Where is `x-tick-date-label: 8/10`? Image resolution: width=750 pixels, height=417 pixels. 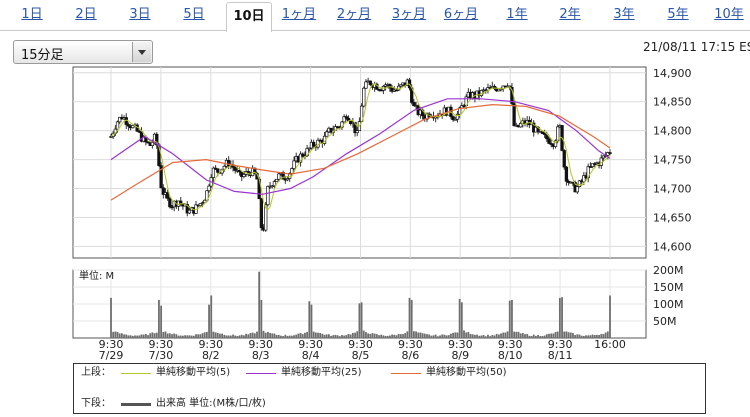
x-tick-date-label: 8/10 is located at coordinates (510, 355).